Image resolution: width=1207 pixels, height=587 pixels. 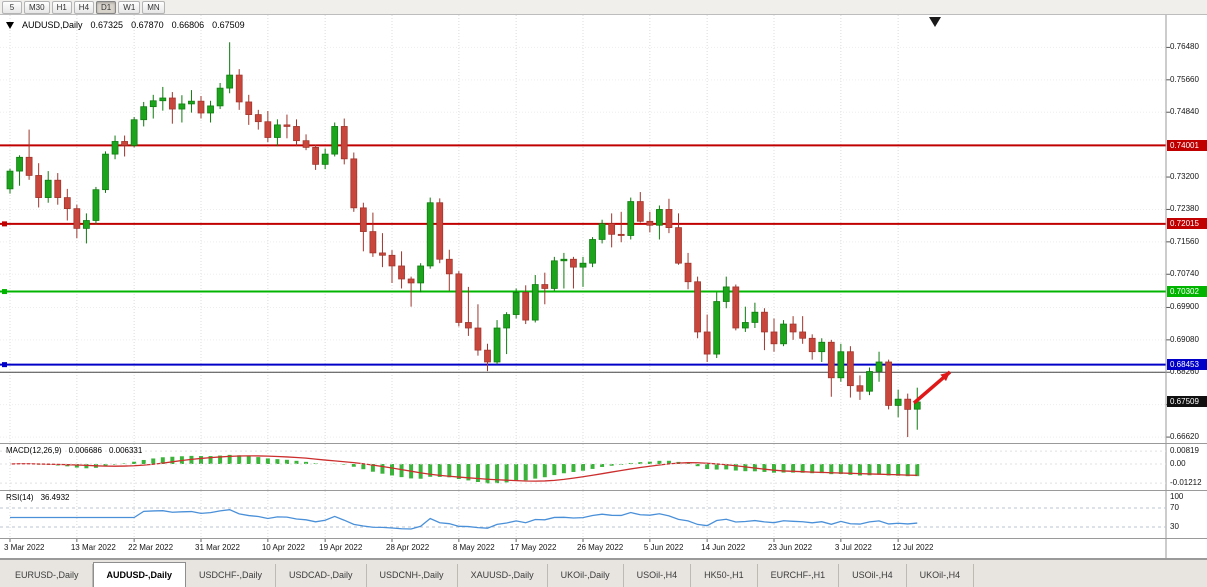 What do you see at coordinates (34, 450) in the screenshot?
I see `macd-label: MACD(12,26,9)` at bounding box center [34, 450].